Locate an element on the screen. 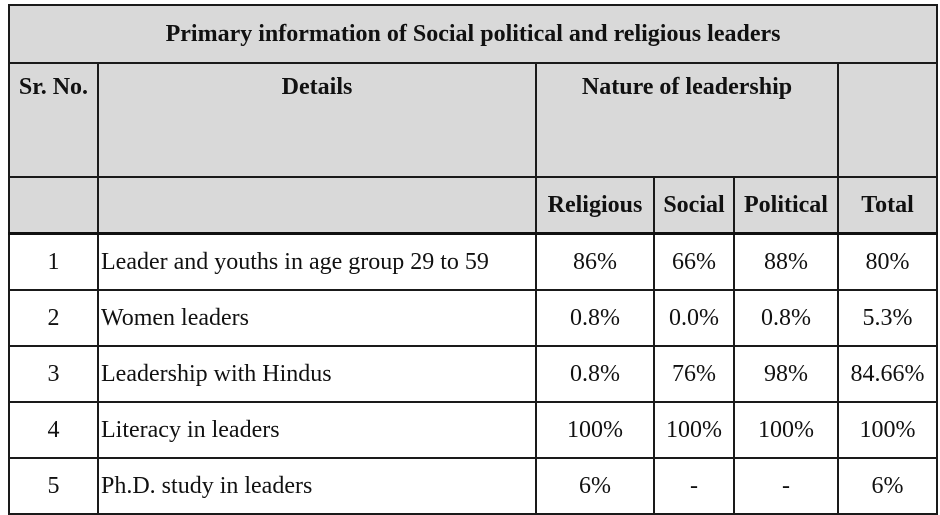 The width and height of the screenshot is (940, 515). row-details: Ph.D. study in leaders is located at coordinates (317, 486).